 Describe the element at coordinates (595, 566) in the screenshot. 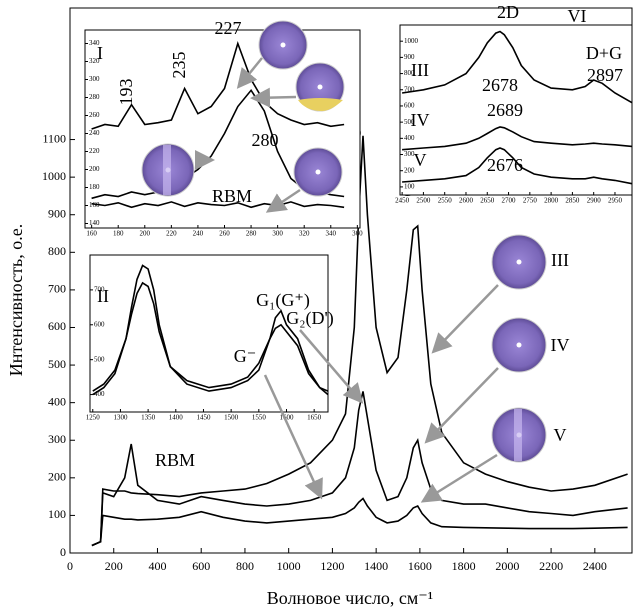

I see `x-tick-label: 2400` at that location.